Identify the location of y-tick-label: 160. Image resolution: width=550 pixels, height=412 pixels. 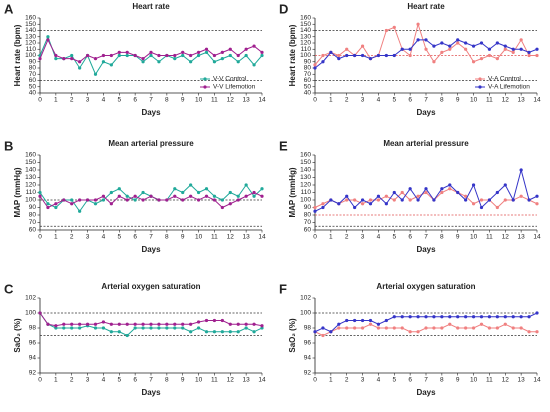
(30, 155).